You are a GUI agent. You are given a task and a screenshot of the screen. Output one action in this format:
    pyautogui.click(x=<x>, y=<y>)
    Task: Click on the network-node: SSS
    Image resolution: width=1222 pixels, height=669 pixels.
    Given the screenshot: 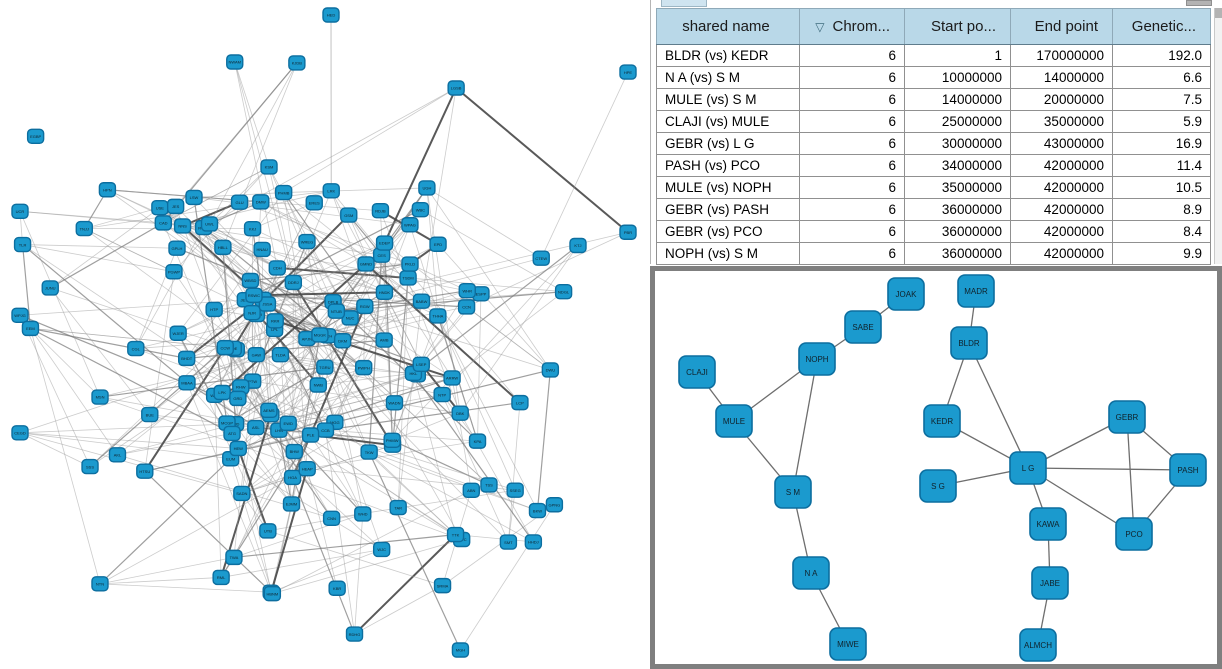 What is the action you would take?
    pyautogui.click(x=90, y=466)
    